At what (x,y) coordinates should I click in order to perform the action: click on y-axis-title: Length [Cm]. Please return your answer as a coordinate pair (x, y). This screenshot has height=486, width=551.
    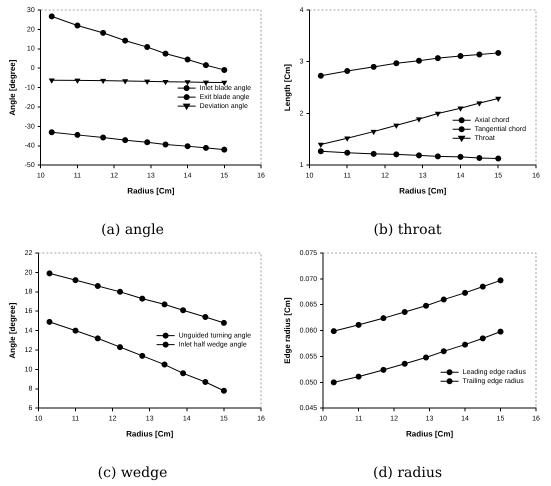
    Looking at the image, I should click on (287, 88).